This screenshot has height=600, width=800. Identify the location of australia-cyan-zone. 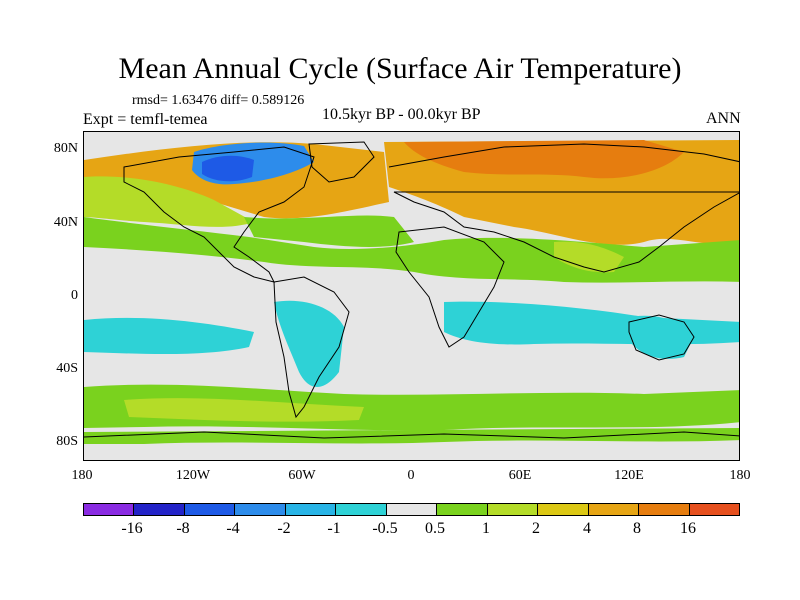
(661, 337).